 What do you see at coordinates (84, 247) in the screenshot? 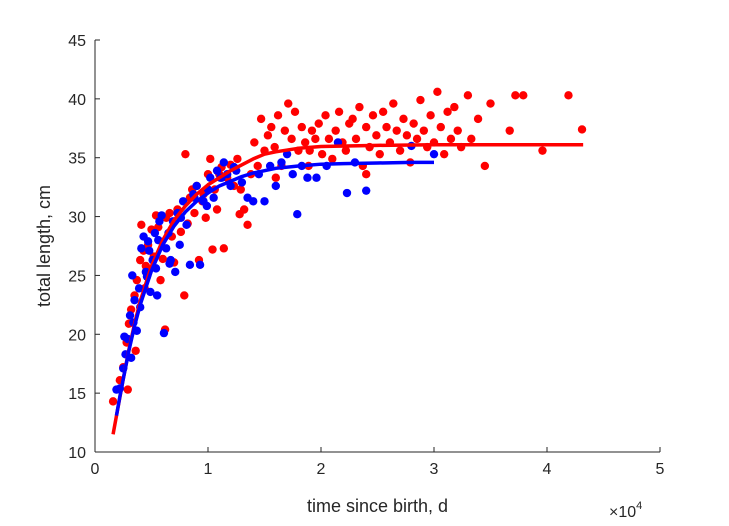
I see `y-ticks: 10 15 20 25 30 35 40 45` at bounding box center [84, 247].